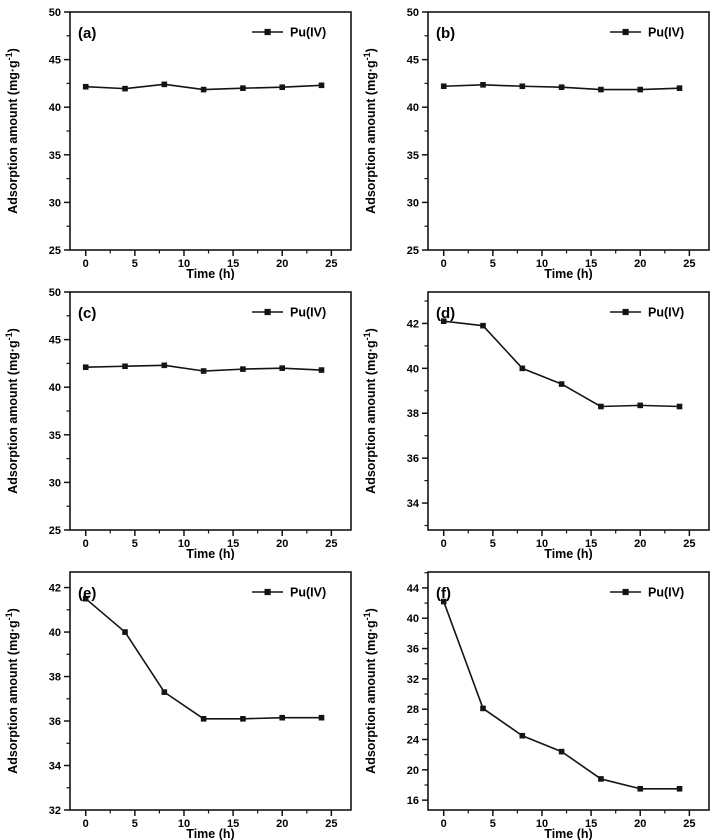  I want to click on panel-letter: (d), so click(445, 313).